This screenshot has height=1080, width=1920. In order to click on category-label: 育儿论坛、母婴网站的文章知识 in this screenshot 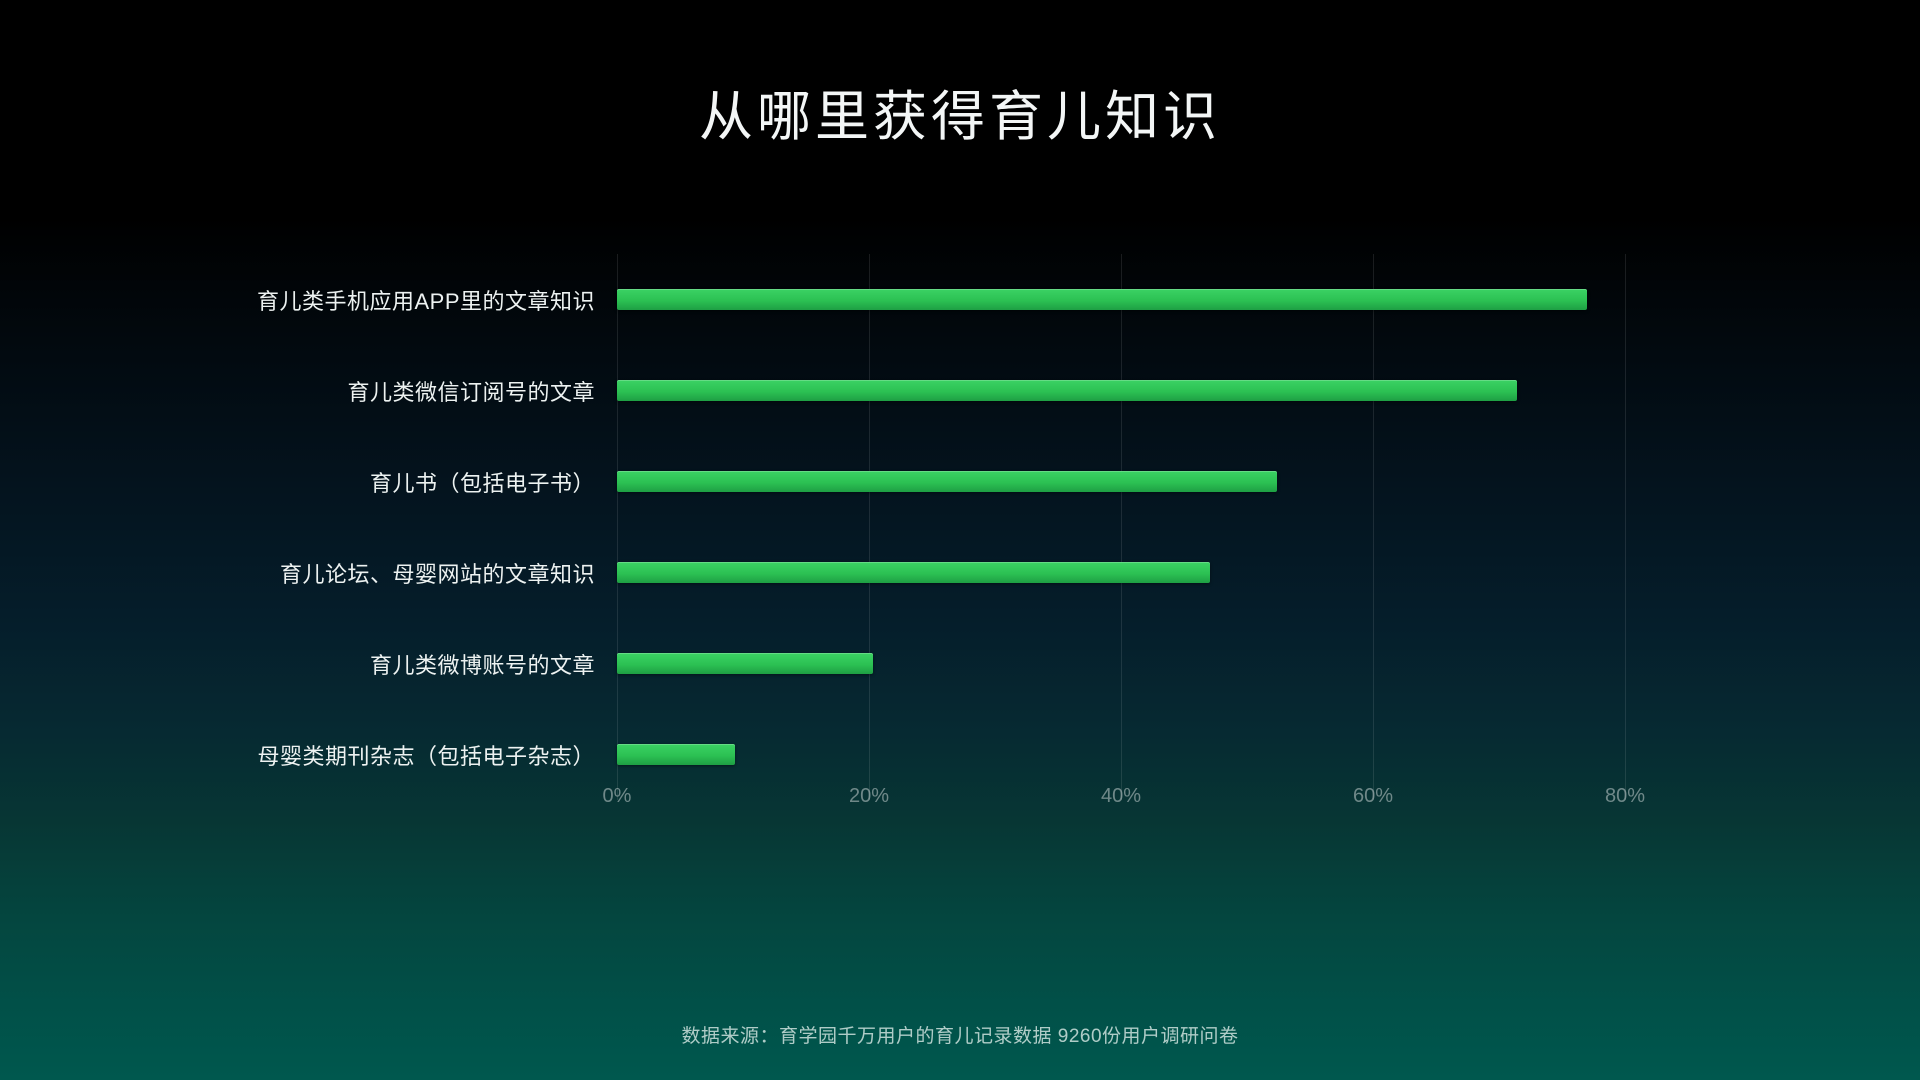, I will do `click(437, 574)`.